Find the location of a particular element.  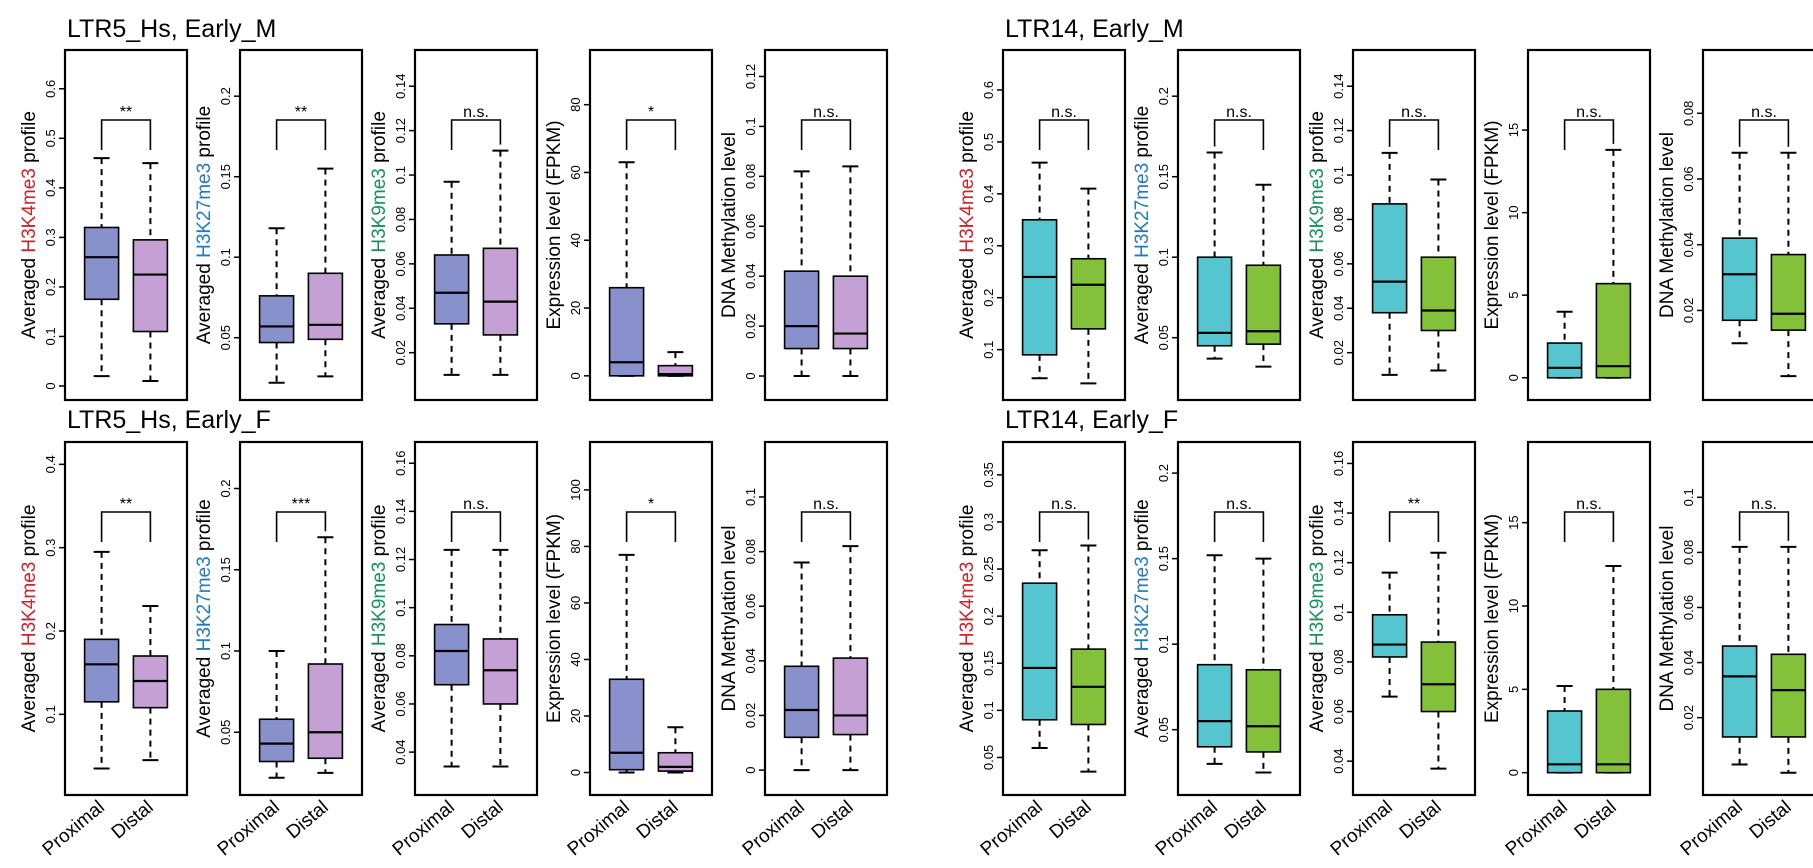

block-1-panel-0-significance-bracket is located at coordinates (1064, 134).